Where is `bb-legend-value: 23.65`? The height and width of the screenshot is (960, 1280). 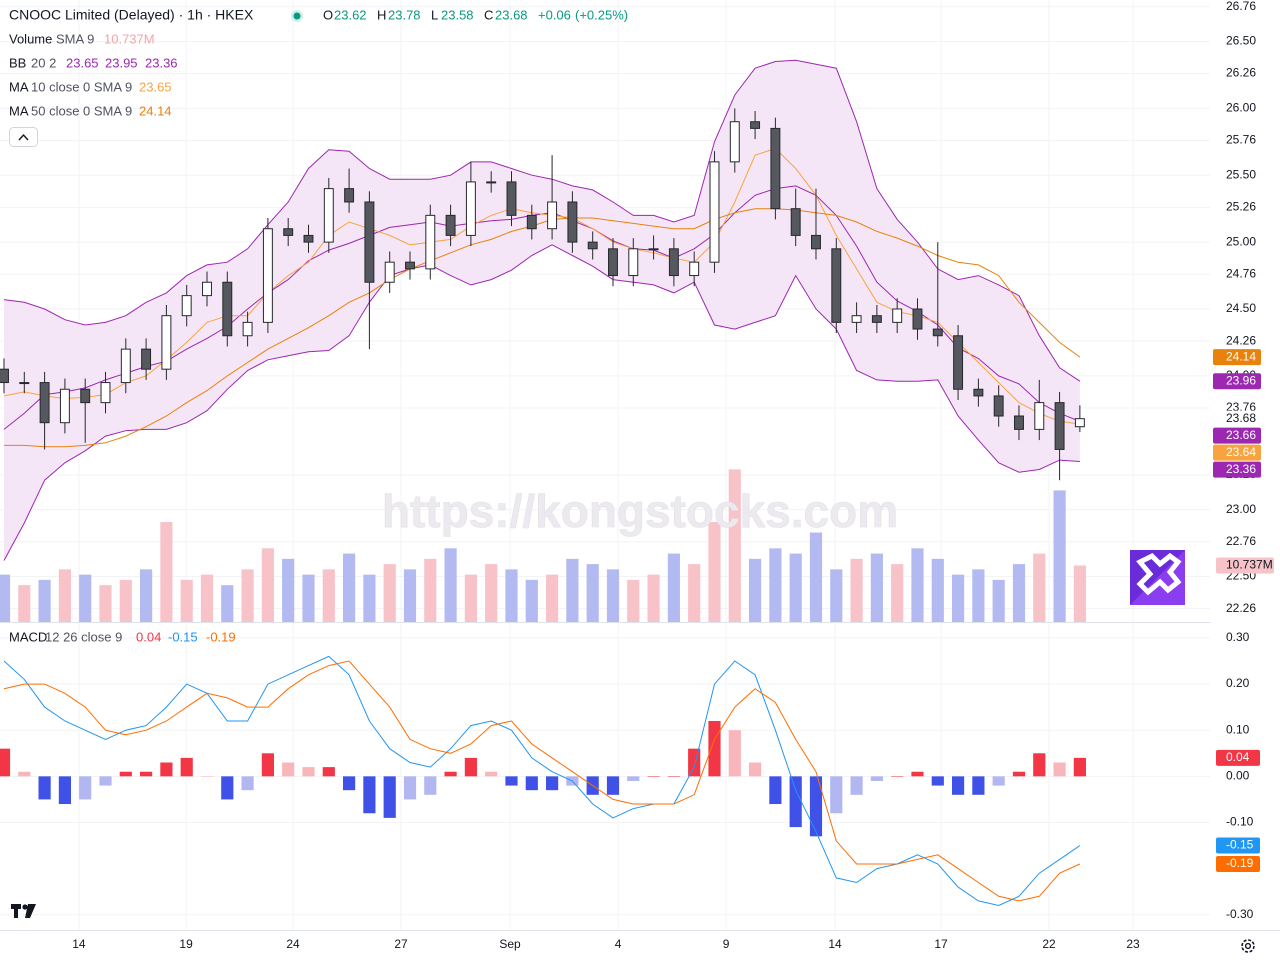
bb-legend-value: 23.65 is located at coordinates (82, 62).